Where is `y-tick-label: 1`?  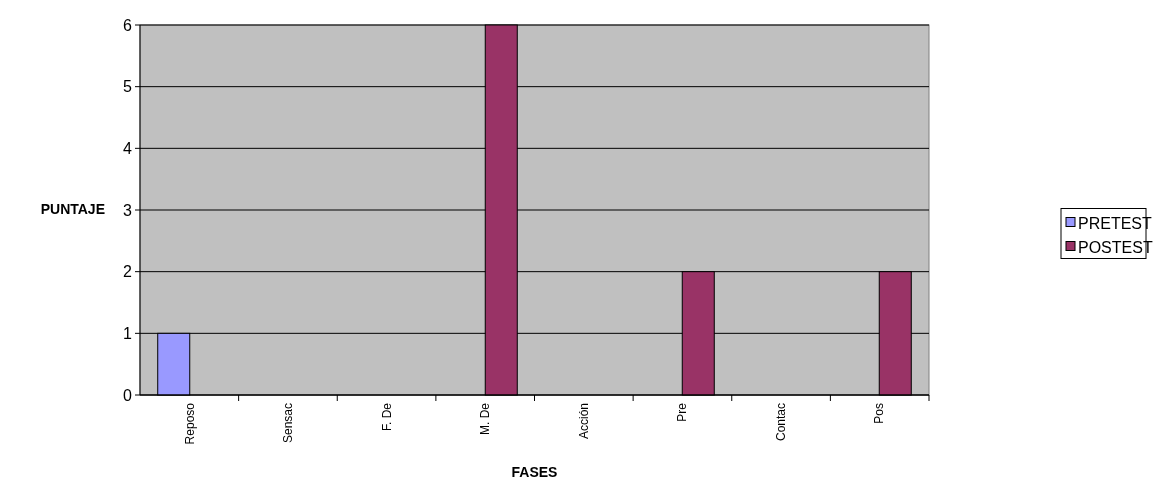
y-tick-label: 1 is located at coordinates (128, 333).